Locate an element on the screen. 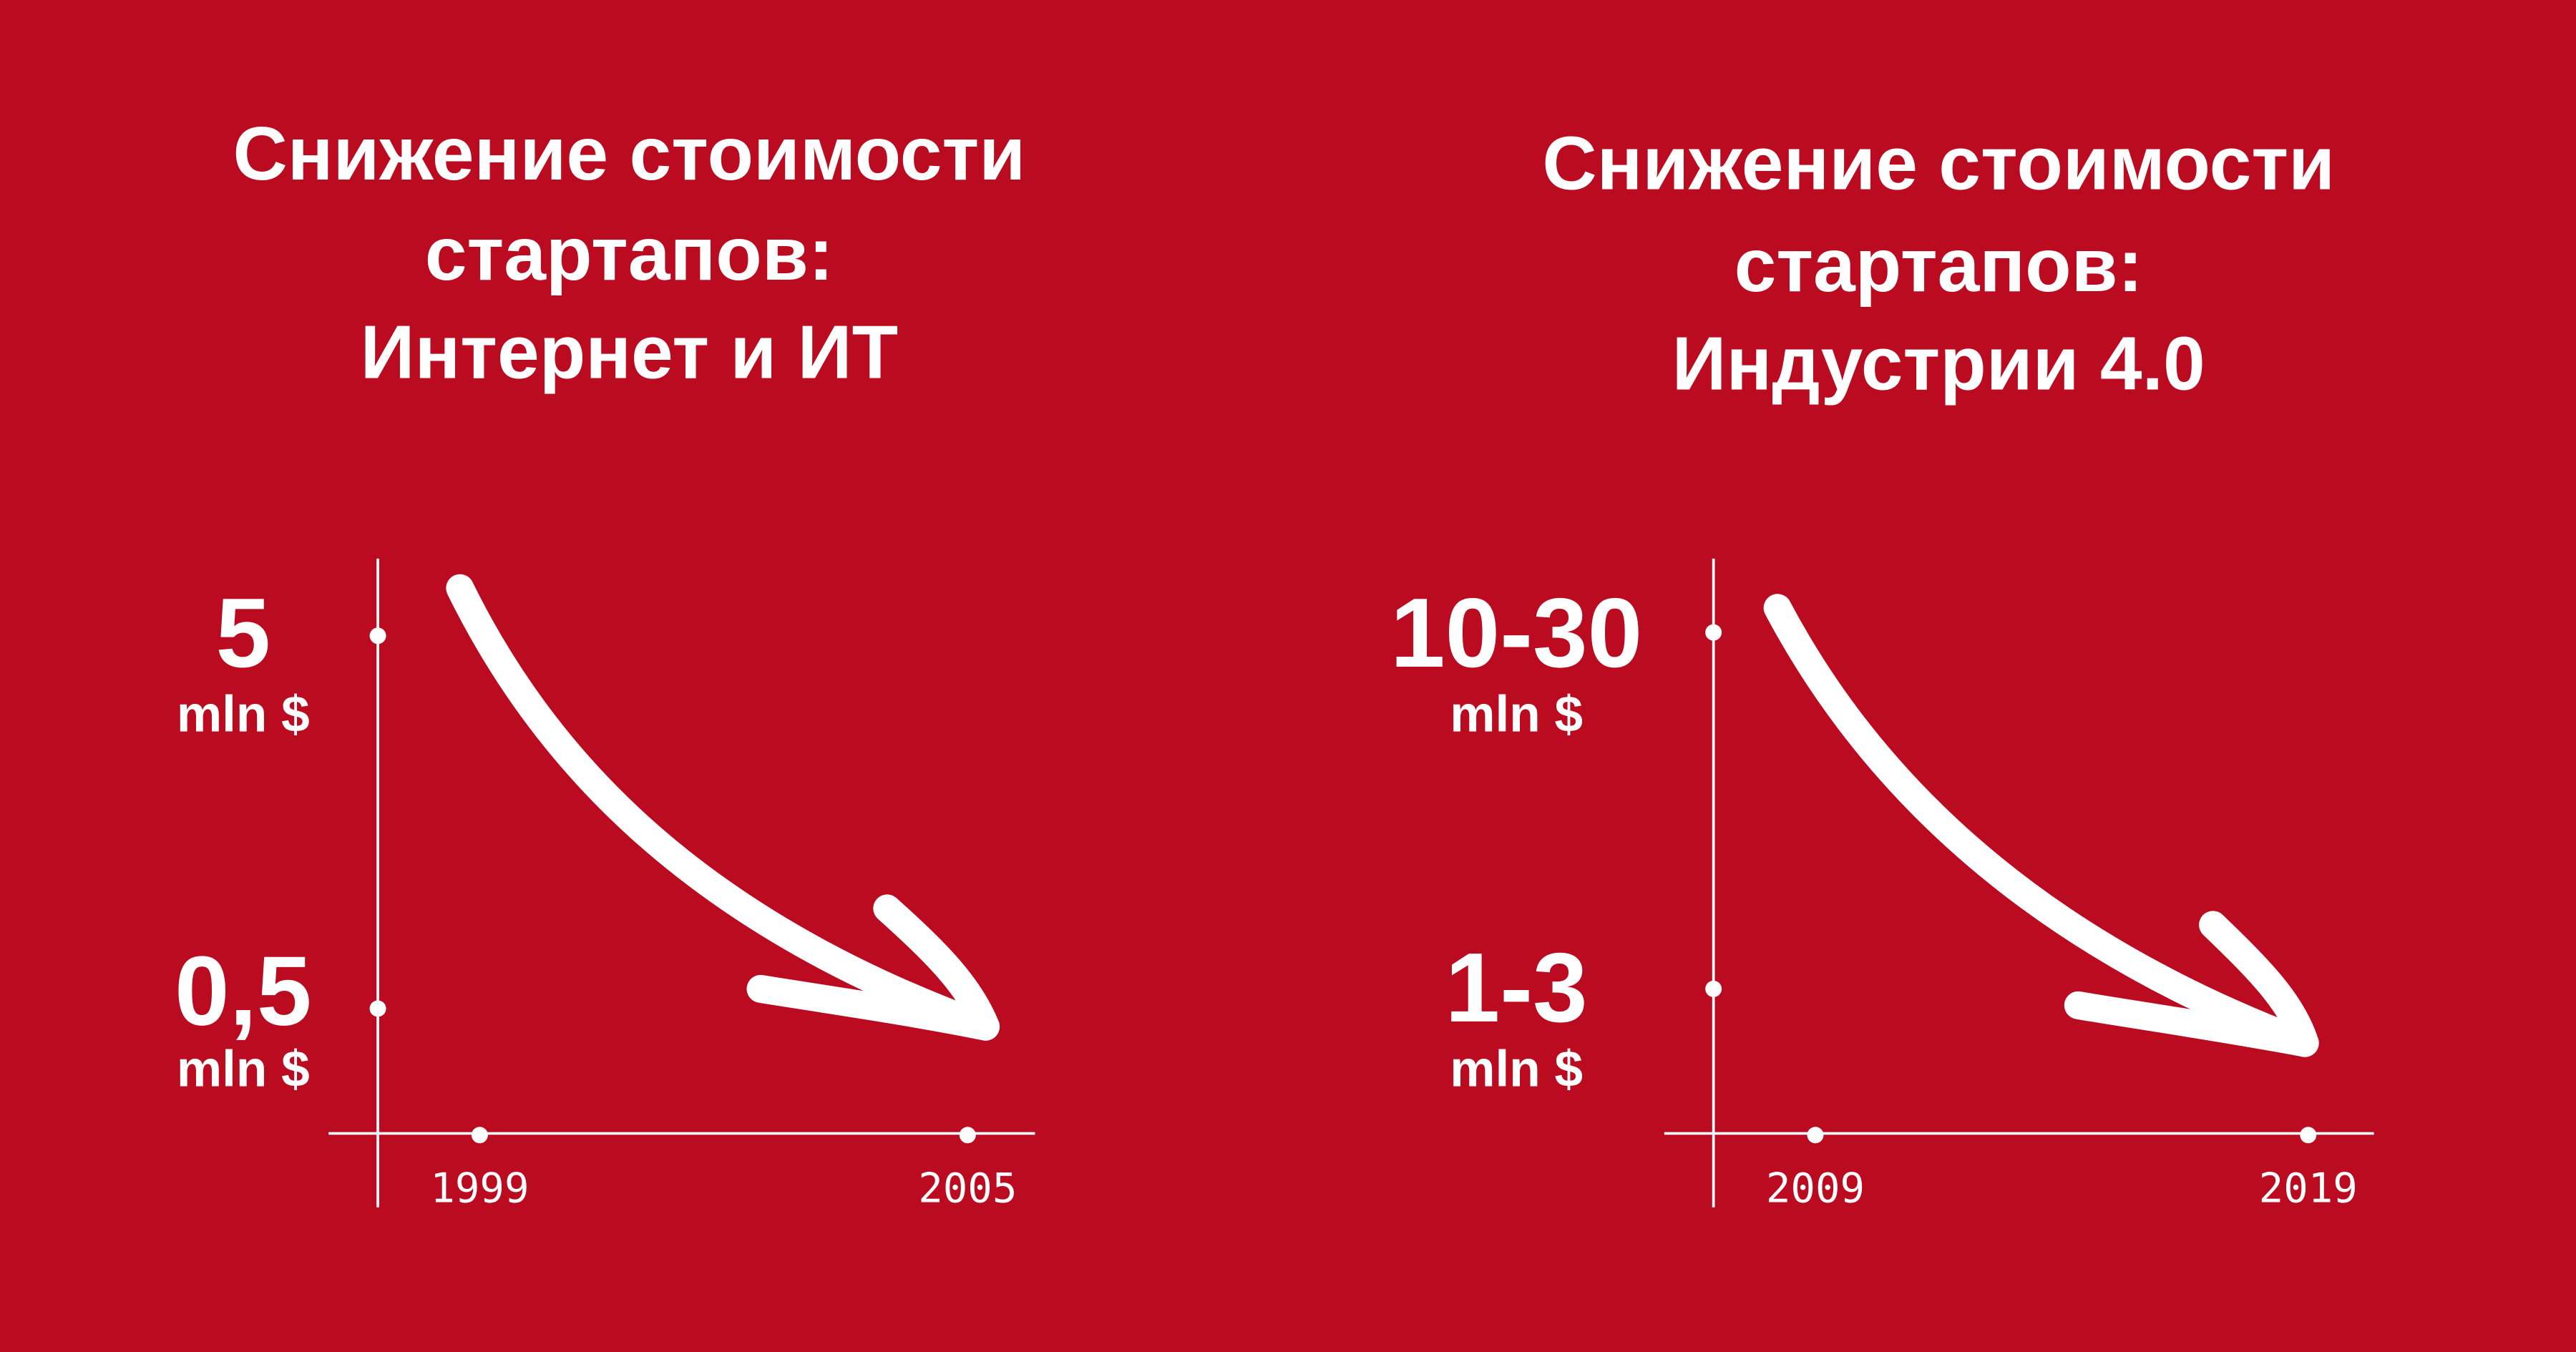 This screenshot has width=2576, height=1352. y-label-value: 5 is located at coordinates (242, 633).